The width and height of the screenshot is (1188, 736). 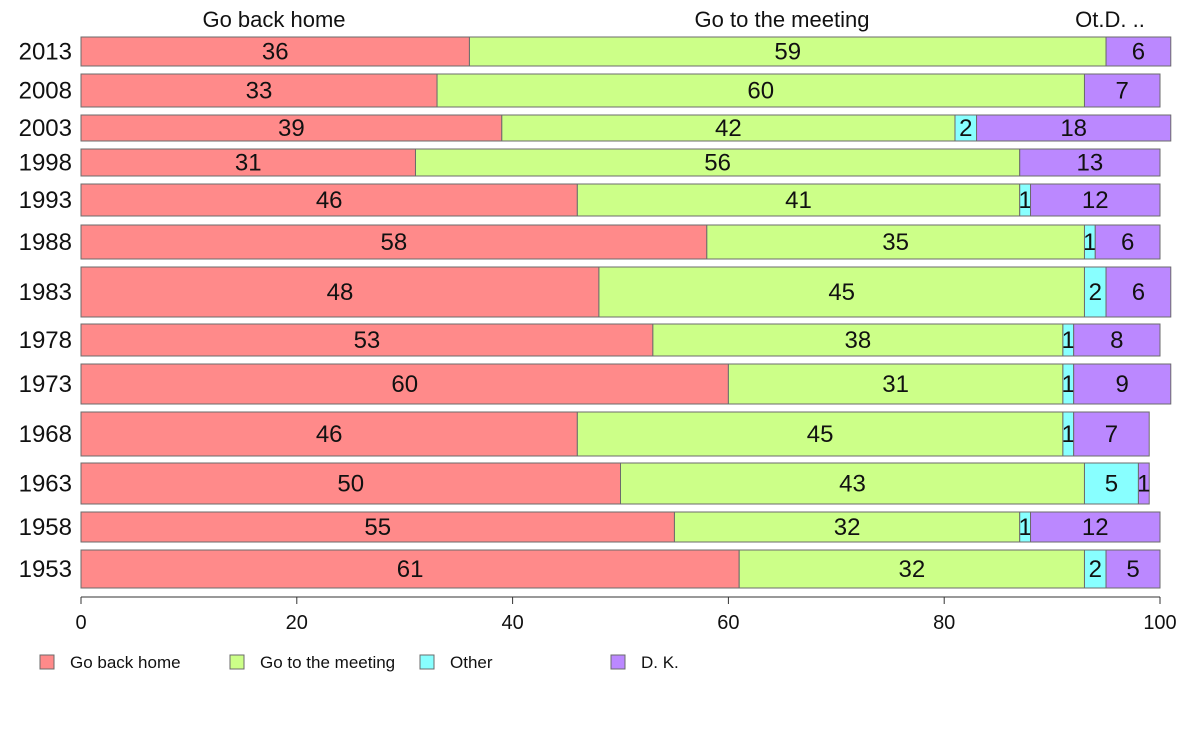 What do you see at coordinates (618, 662) in the screenshot?
I see `legend-swatch-d-k` at bounding box center [618, 662].